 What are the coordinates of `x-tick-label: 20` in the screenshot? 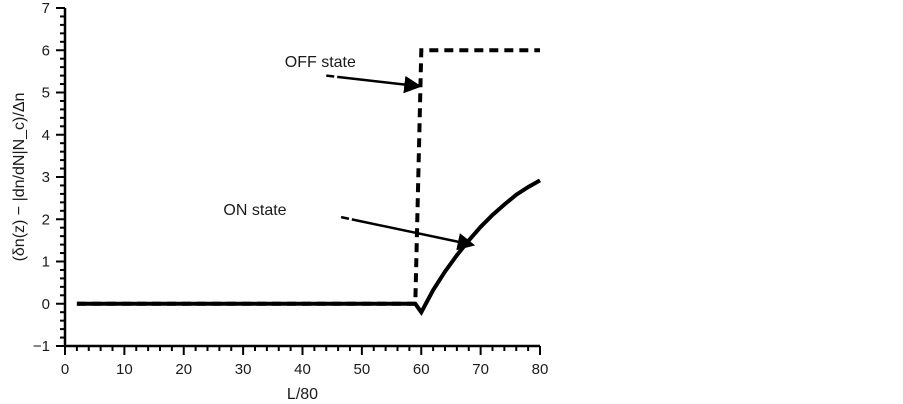 It's located at (183, 369).